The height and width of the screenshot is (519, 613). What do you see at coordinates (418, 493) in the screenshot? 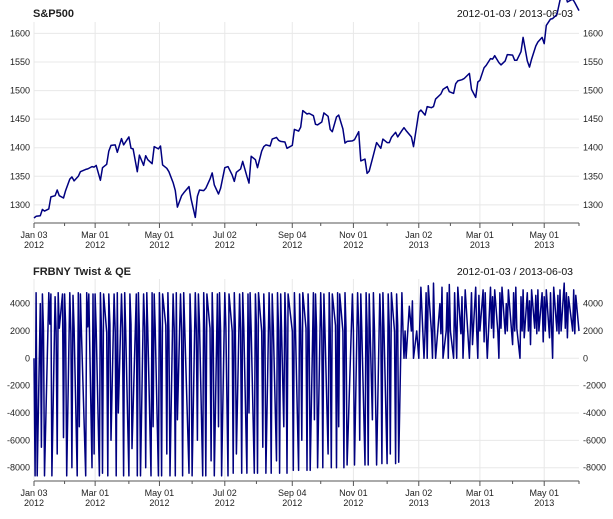
I see `frbny-xtick-label: Jan 02` at bounding box center [418, 493].